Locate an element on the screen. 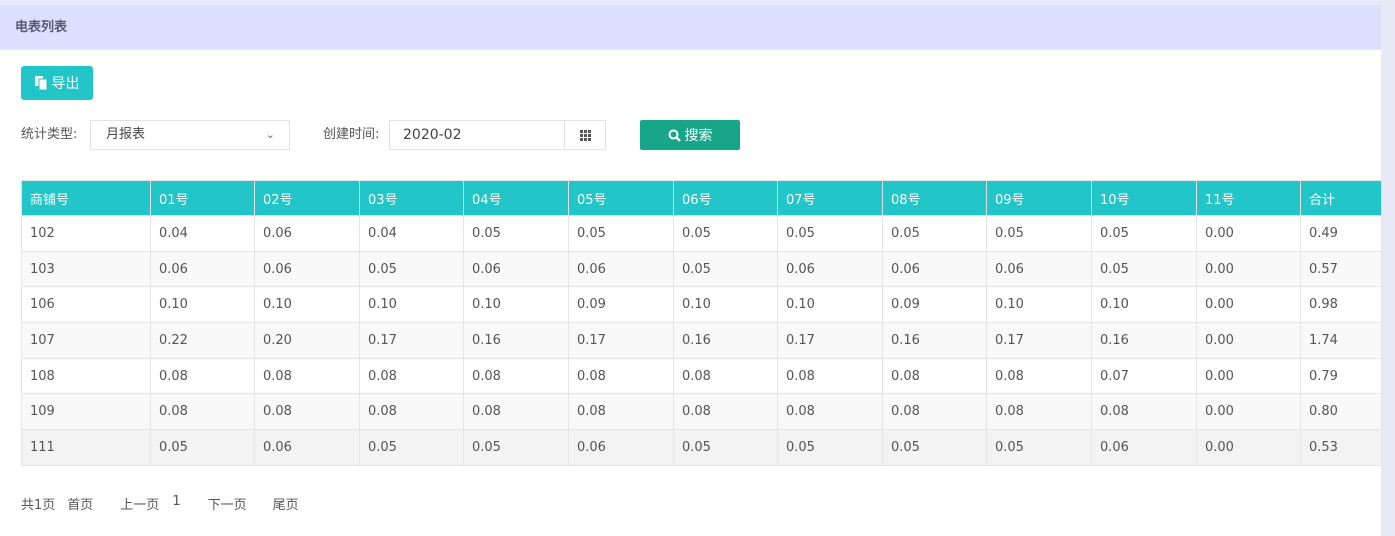 Image resolution: width=1395 pixels, height=536 pixels. column-header: 合计 is located at coordinates (1341, 198).